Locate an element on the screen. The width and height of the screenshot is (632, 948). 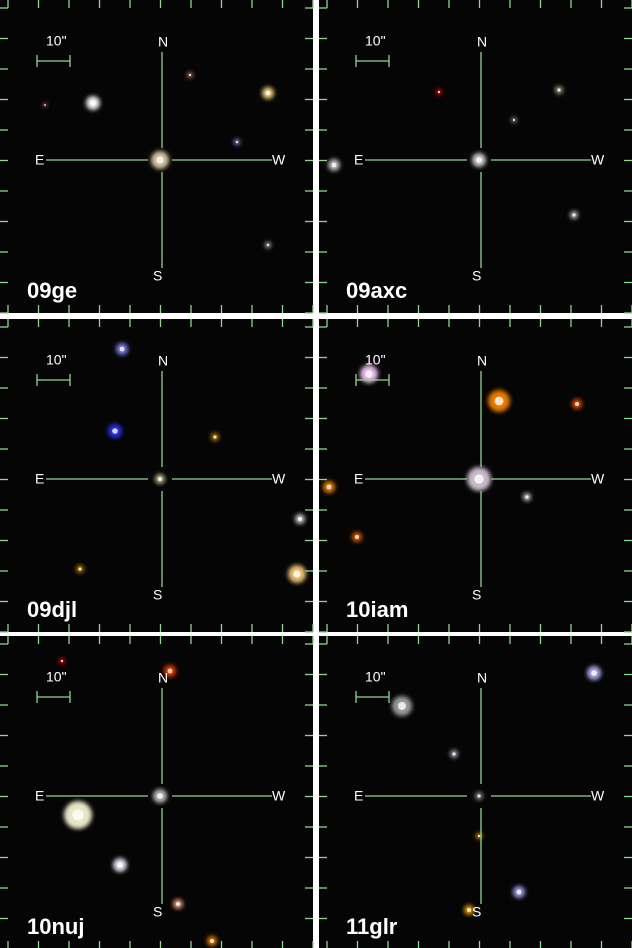
object-name: 10iam is located at coordinates (377, 609).